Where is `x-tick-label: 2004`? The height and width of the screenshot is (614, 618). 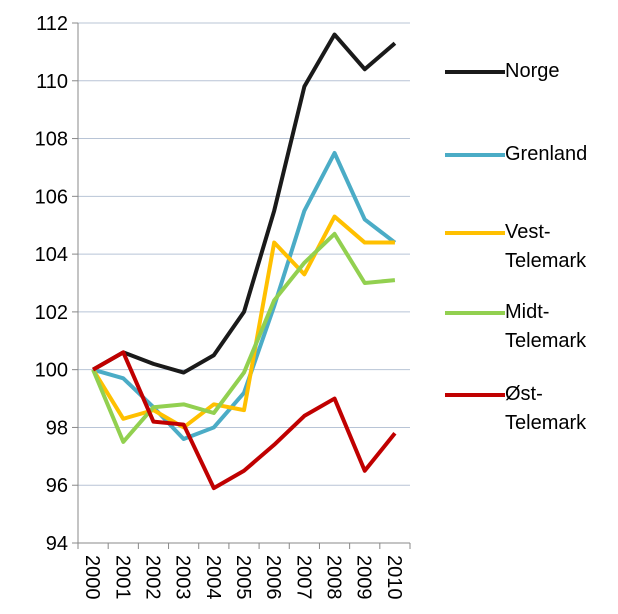 x-tick-label: 2004 is located at coordinates (213, 577).